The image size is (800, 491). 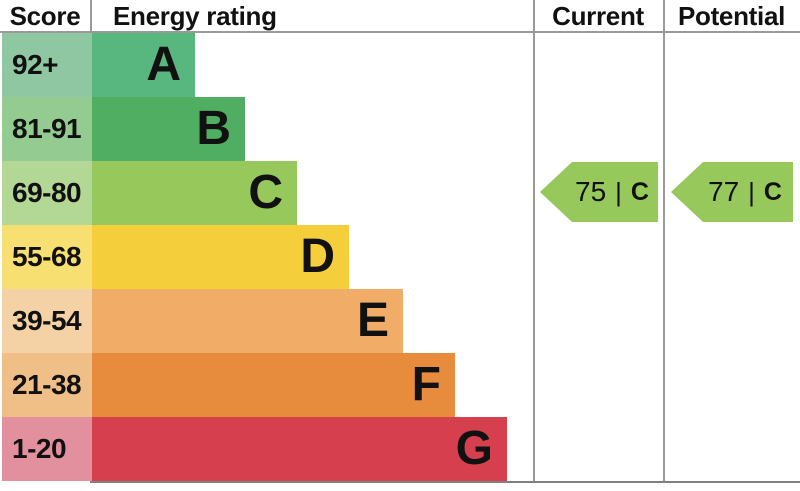 I want to click on score-band-cell: 92+, so click(x=47, y=65).